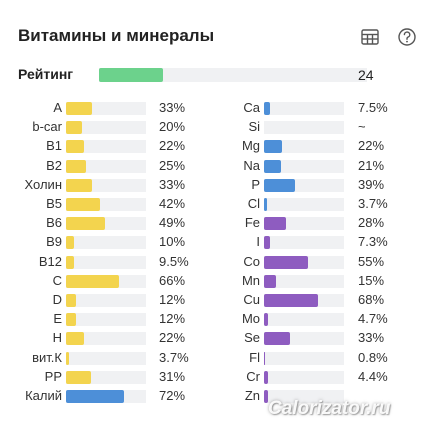 Image resolution: width=432 pixels, height=432 pixels. I want to click on nutrient-label: B12, so click(50, 261).